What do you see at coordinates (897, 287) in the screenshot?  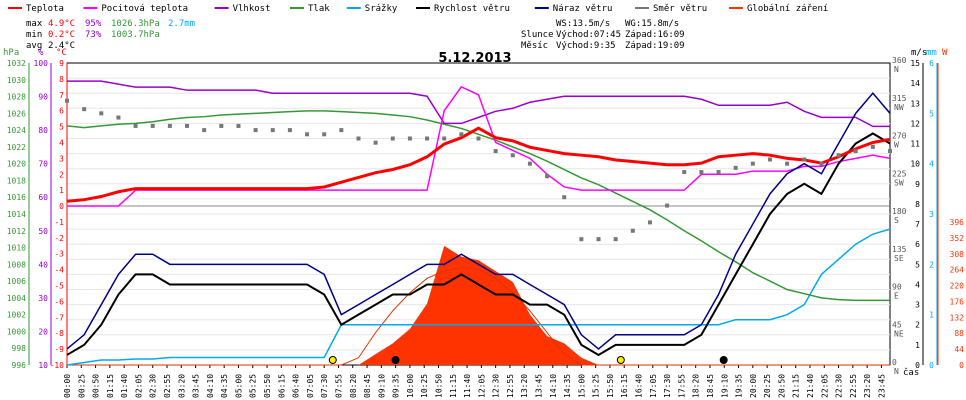 I see `axis-dir-tick: 90` at bounding box center [897, 287].